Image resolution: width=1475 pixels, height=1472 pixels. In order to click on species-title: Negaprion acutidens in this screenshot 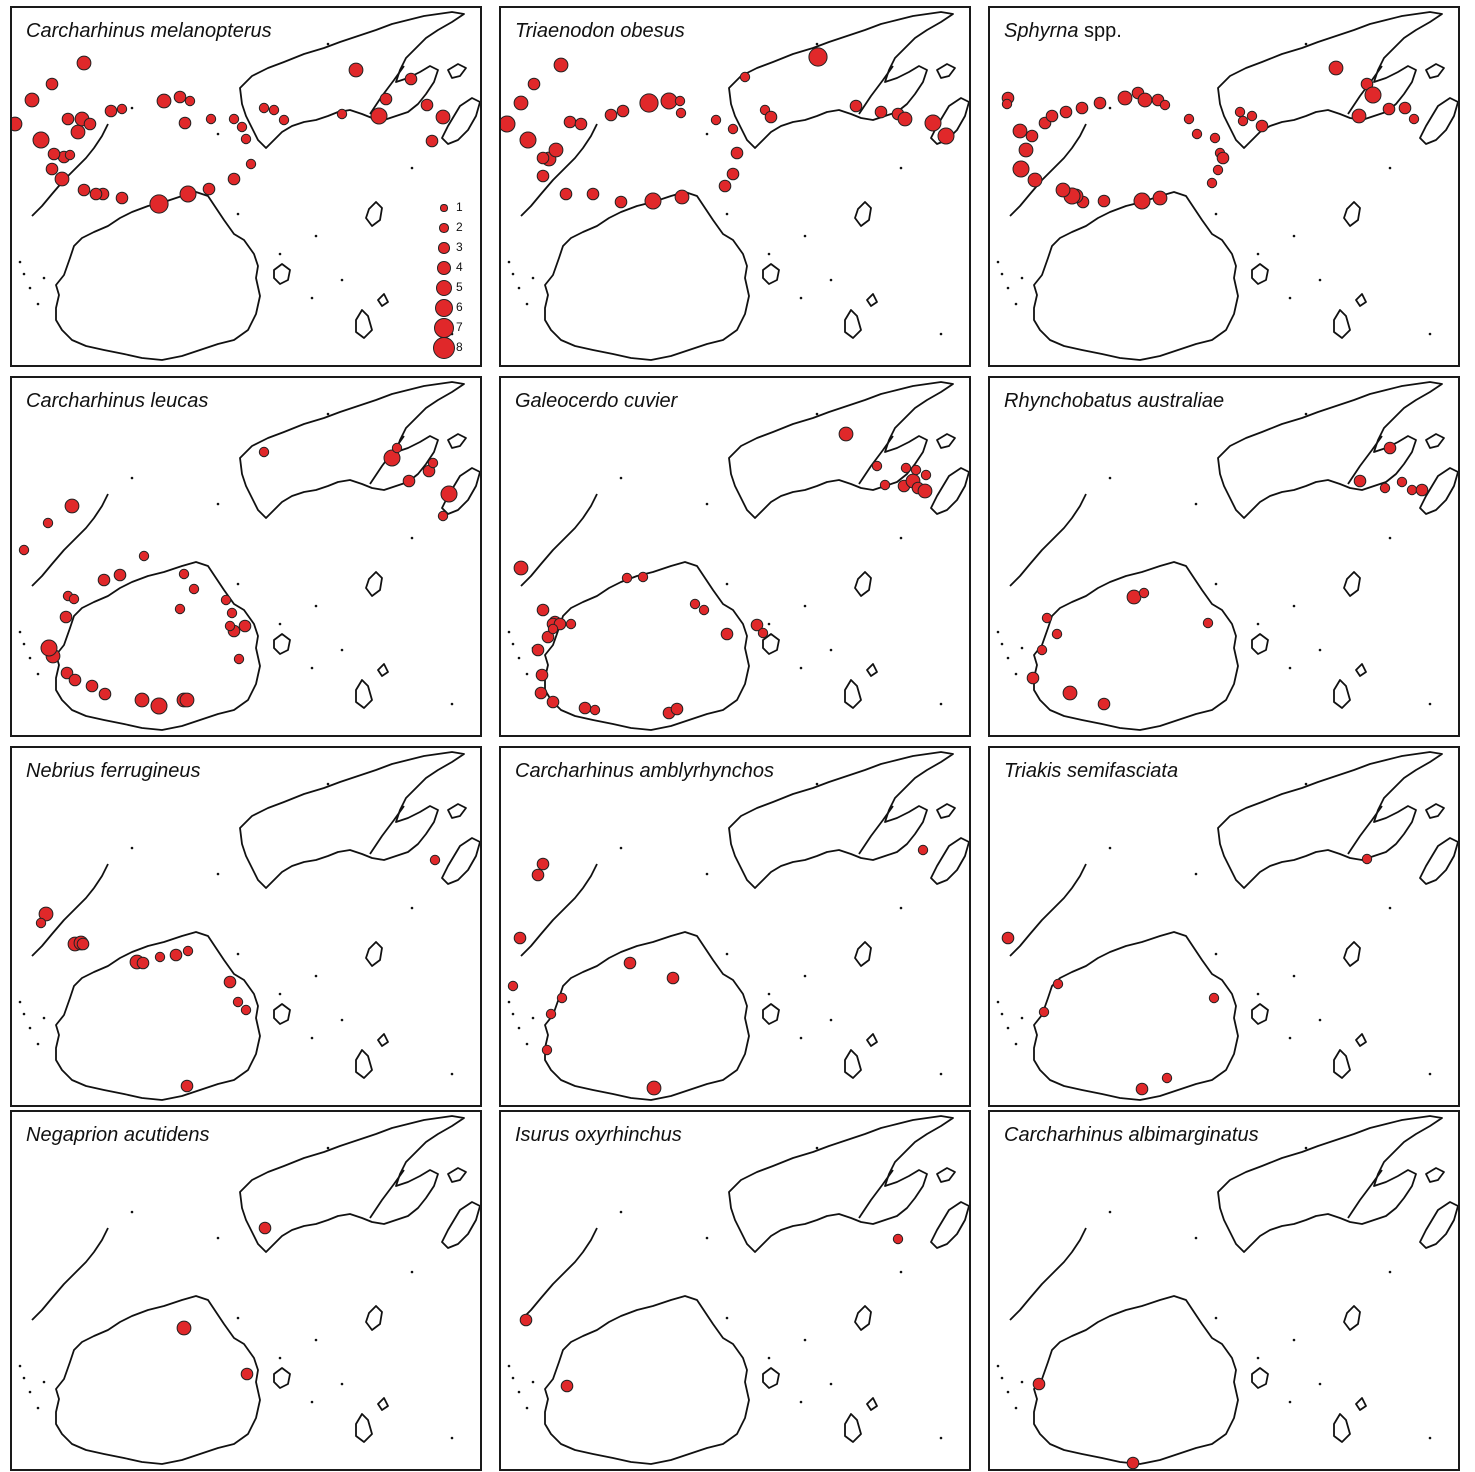, I will do `click(117, 1135)`.